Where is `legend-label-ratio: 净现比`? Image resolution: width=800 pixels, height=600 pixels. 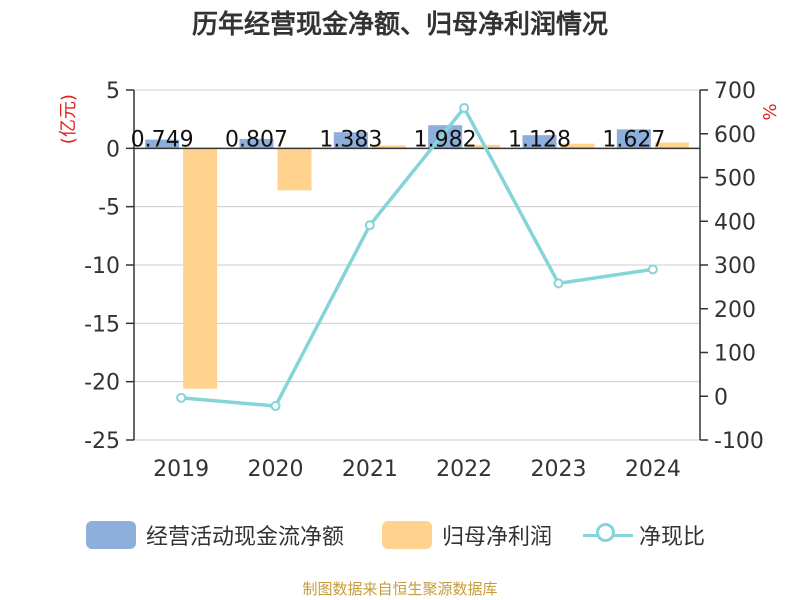
legend-label-ratio: 净现比 is located at coordinates (672, 537).